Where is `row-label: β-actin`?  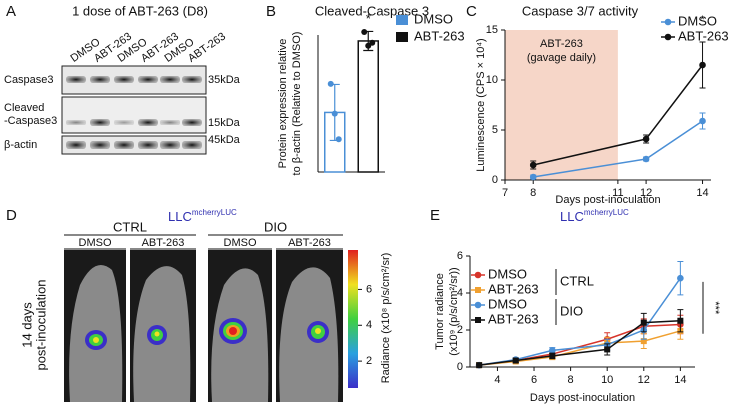
row-label: β-actin is located at coordinates (20, 145).